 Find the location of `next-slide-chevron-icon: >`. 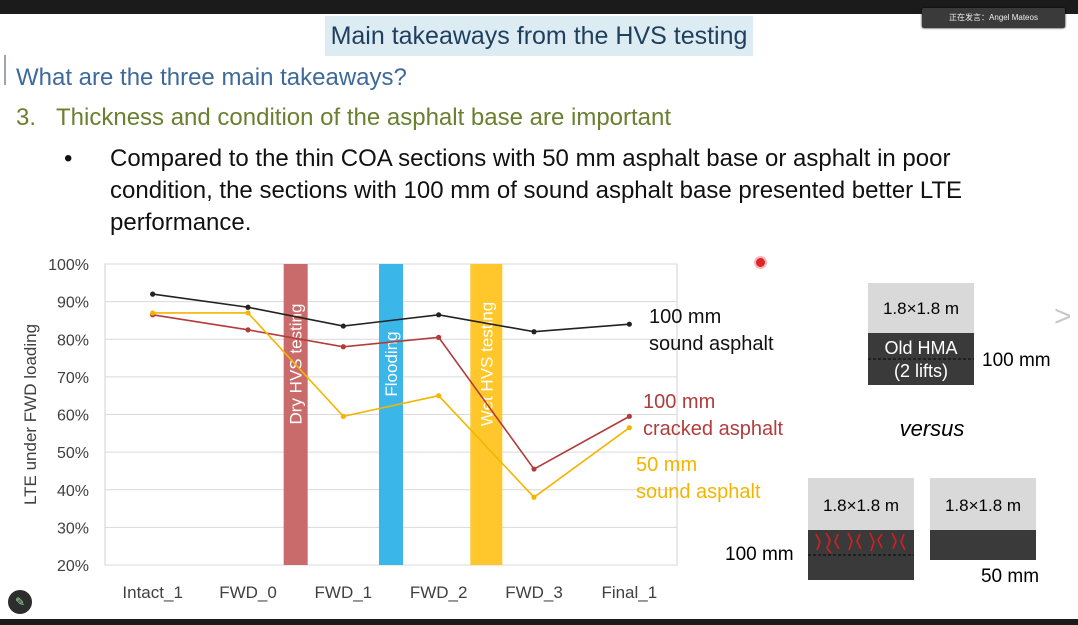

next-slide-chevron-icon: > is located at coordinates (1063, 316).